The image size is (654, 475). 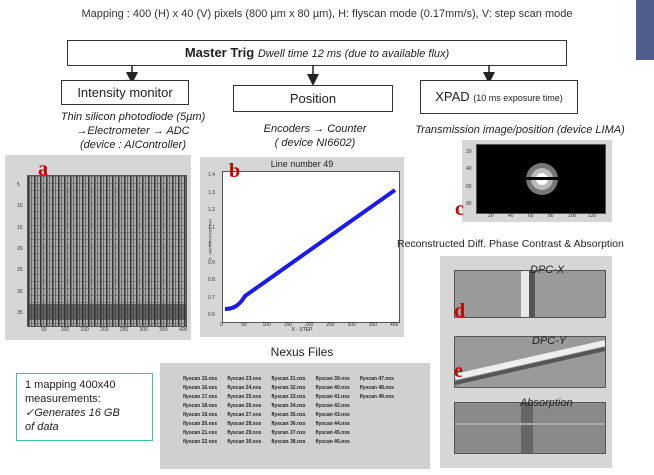 I want to click on absorption-image, so click(x=530, y=428).